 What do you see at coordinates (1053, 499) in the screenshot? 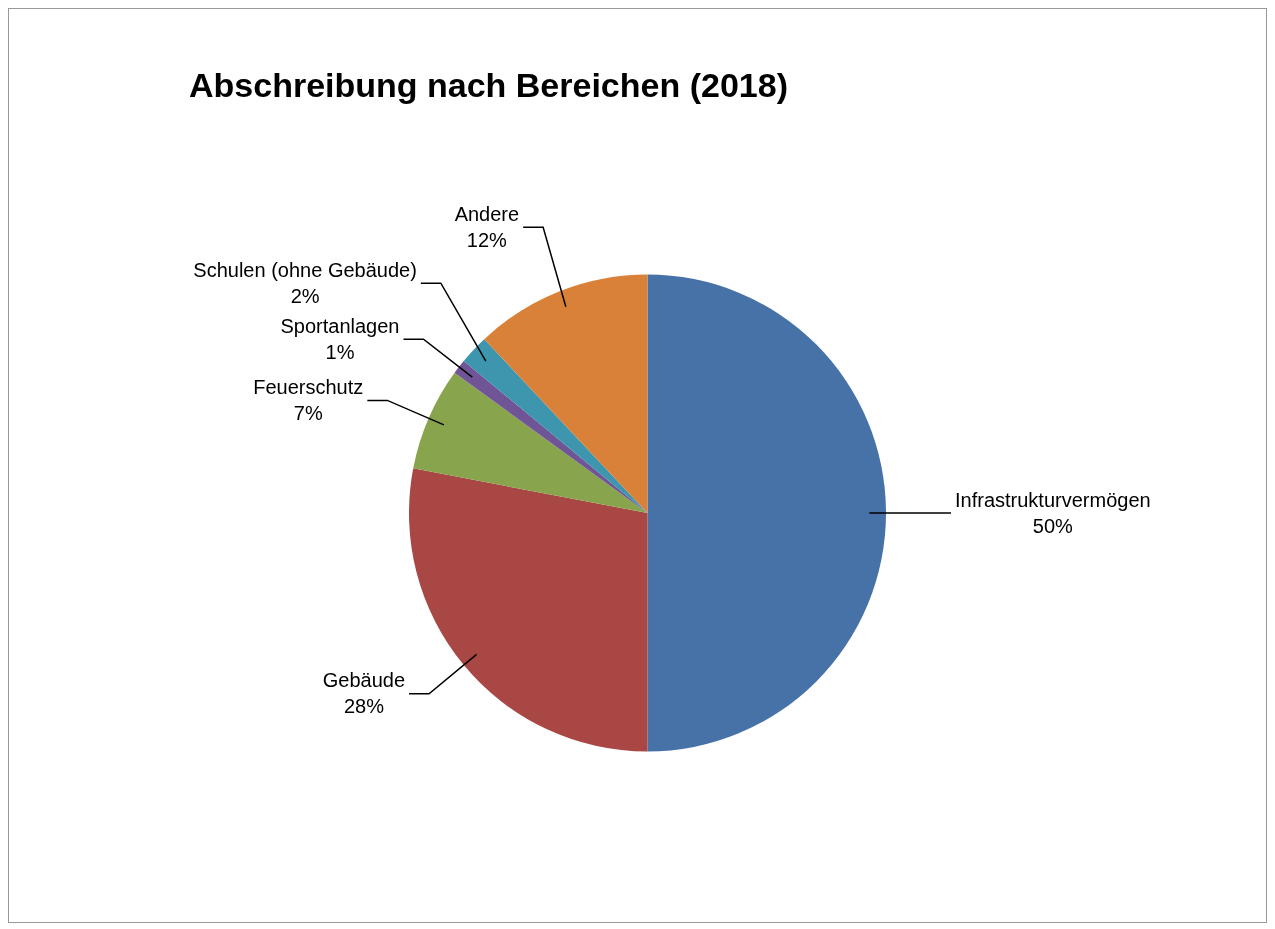
I see `slice-label: Infrastrukturvermögen` at bounding box center [1053, 499].